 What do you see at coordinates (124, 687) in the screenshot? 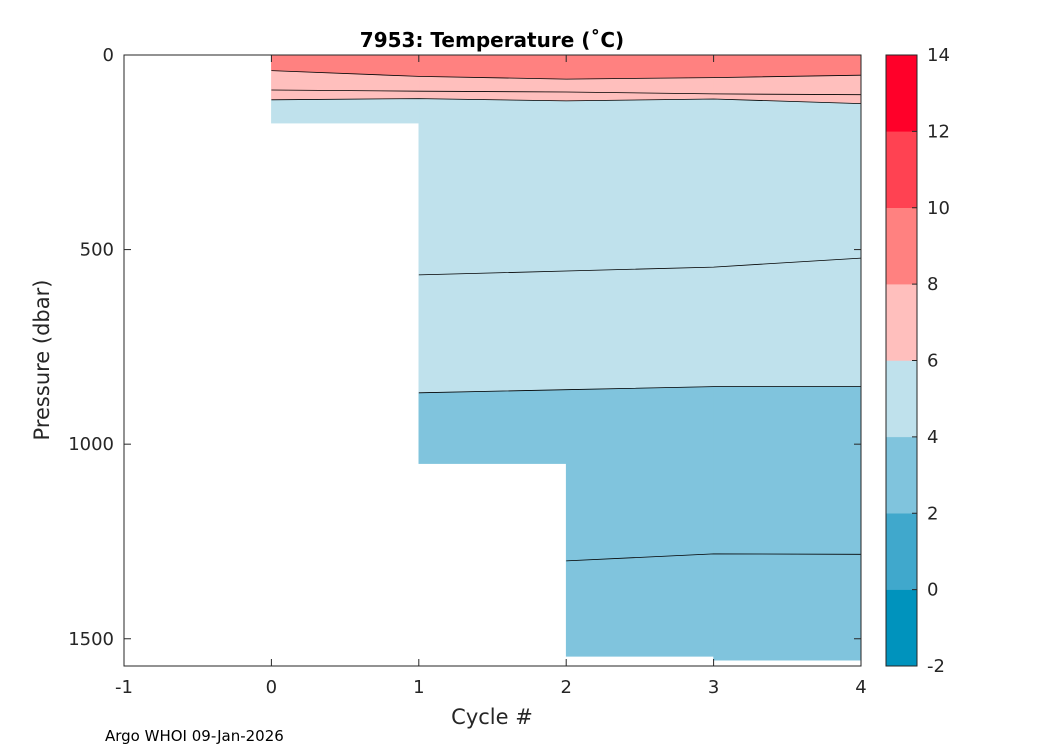
I see `x-tick-label: -1` at bounding box center [124, 687].